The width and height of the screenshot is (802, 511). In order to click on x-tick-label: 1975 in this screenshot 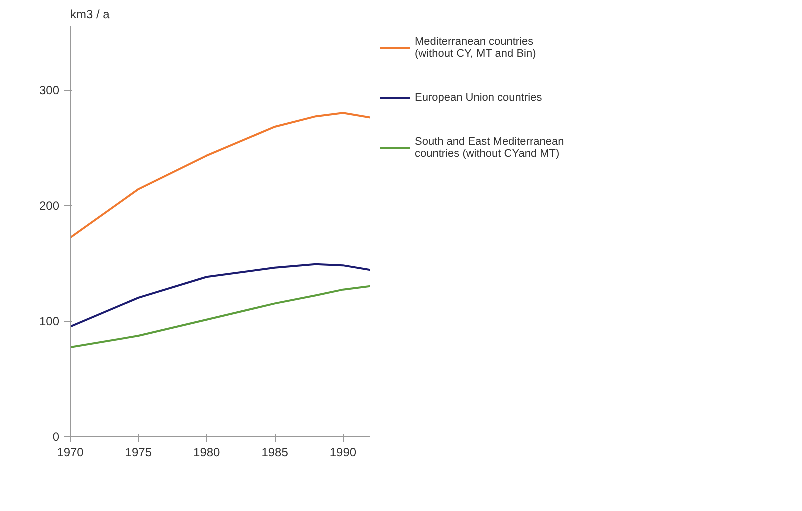, I will do `click(138, 453)`.